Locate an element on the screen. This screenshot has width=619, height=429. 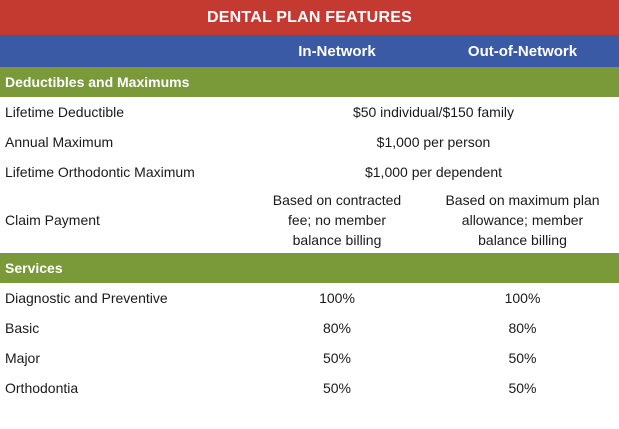
row-label: Diagnostic and Preventive is located at coordinates (86, 298).